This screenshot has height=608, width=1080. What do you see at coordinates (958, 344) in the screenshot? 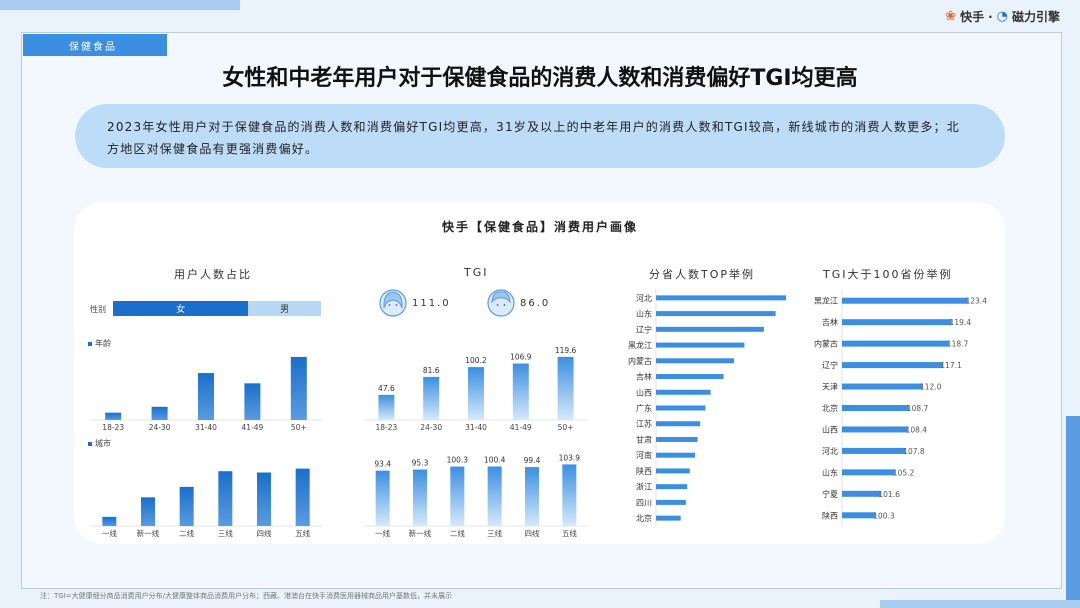
I see `data-label: 118.7` at bounding box center [958, 344].